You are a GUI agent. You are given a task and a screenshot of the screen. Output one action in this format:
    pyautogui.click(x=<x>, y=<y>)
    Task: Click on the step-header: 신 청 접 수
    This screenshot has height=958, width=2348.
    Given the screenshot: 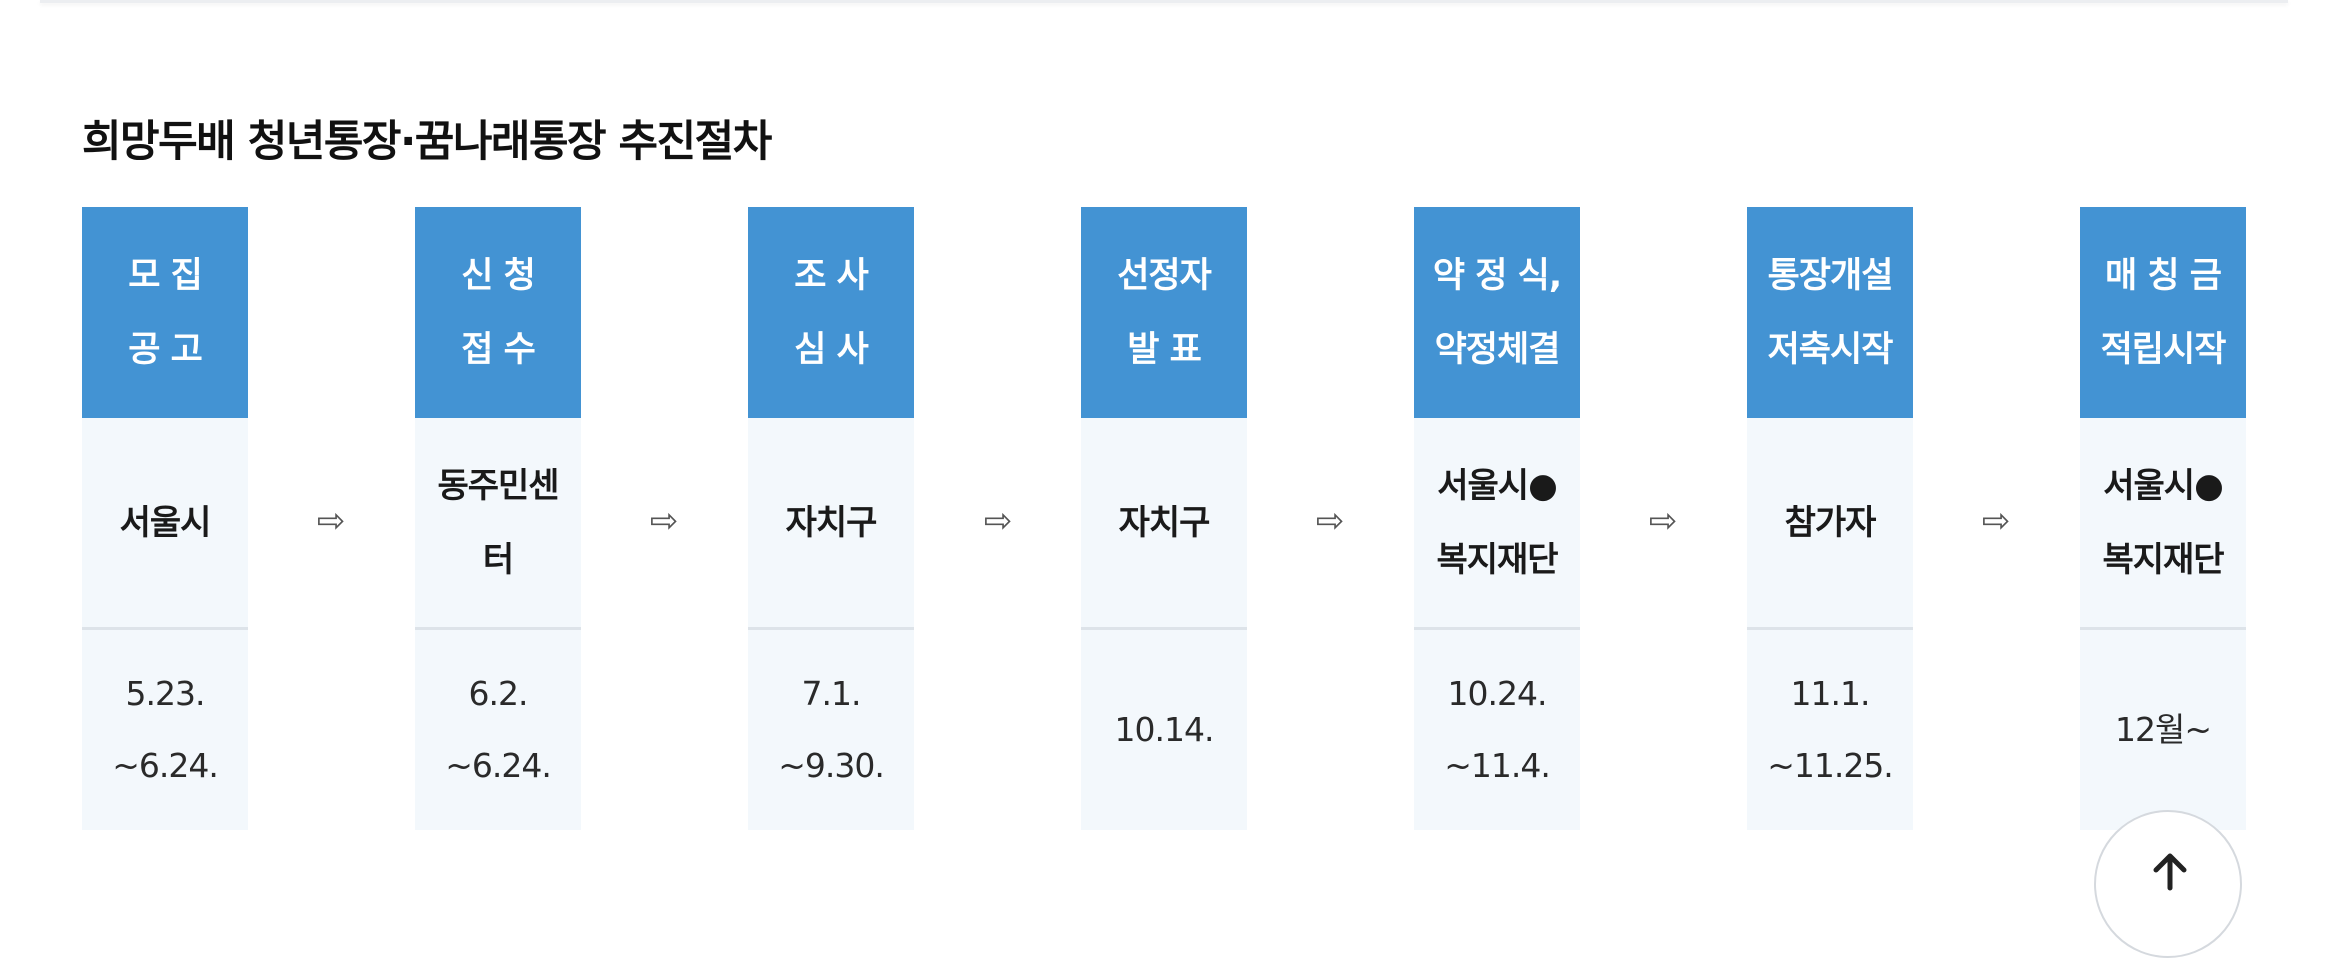 What is the action you would take?
    pyautogui.click(x=498, y=312)
    